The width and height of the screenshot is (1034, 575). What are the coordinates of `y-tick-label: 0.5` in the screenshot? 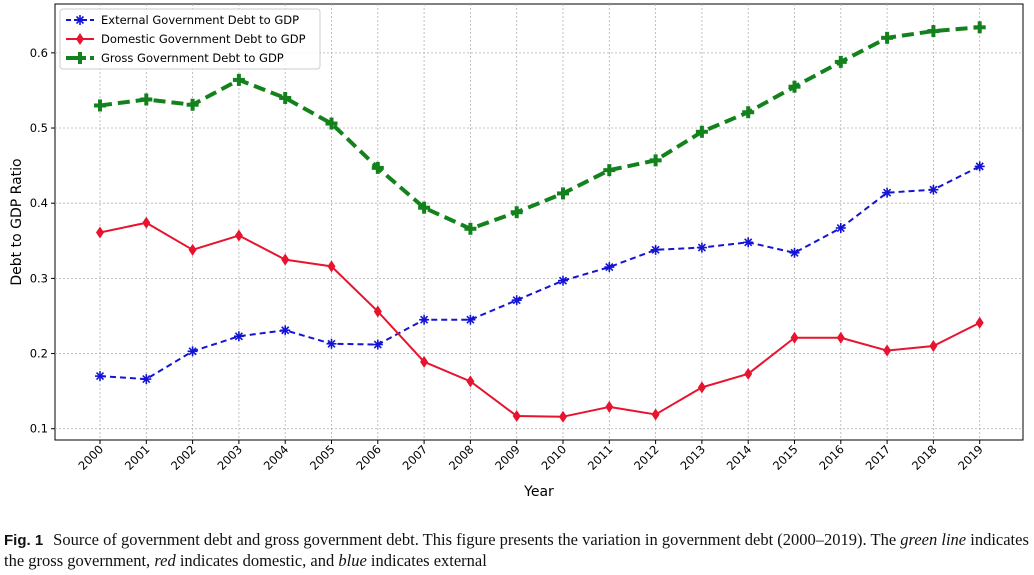 It's located at (39, 128).